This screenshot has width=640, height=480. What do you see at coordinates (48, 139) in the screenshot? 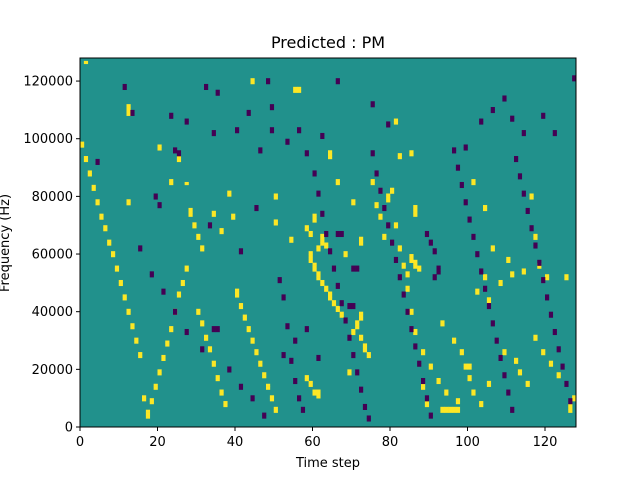
I see `y-tick-label: 100000` at bounding box center [48, 139].